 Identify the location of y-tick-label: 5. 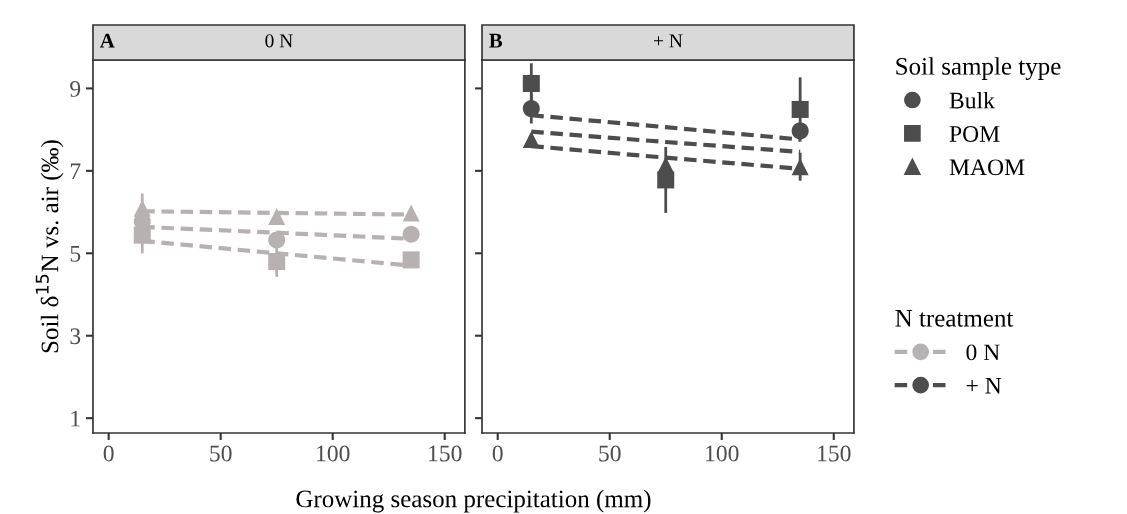
(75, 254).